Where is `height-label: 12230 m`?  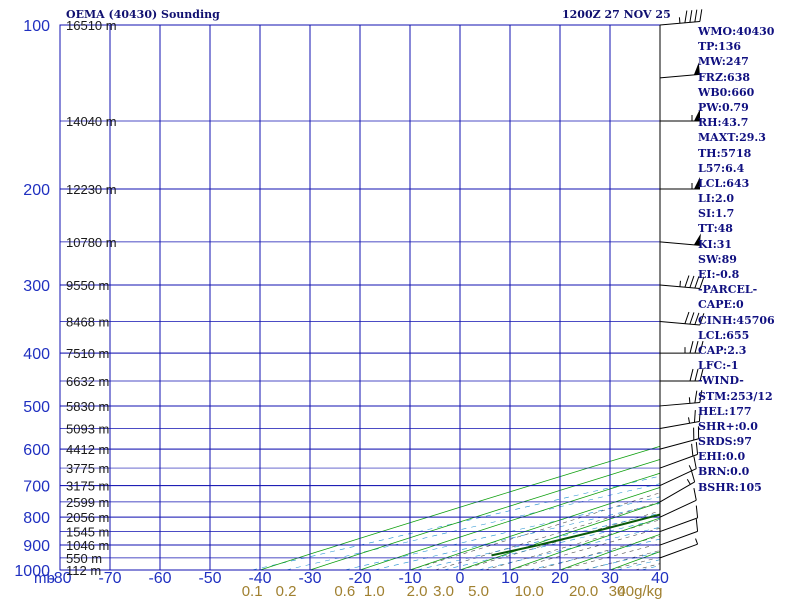
height-label: 12230 m is located at coordinates (91, 189).